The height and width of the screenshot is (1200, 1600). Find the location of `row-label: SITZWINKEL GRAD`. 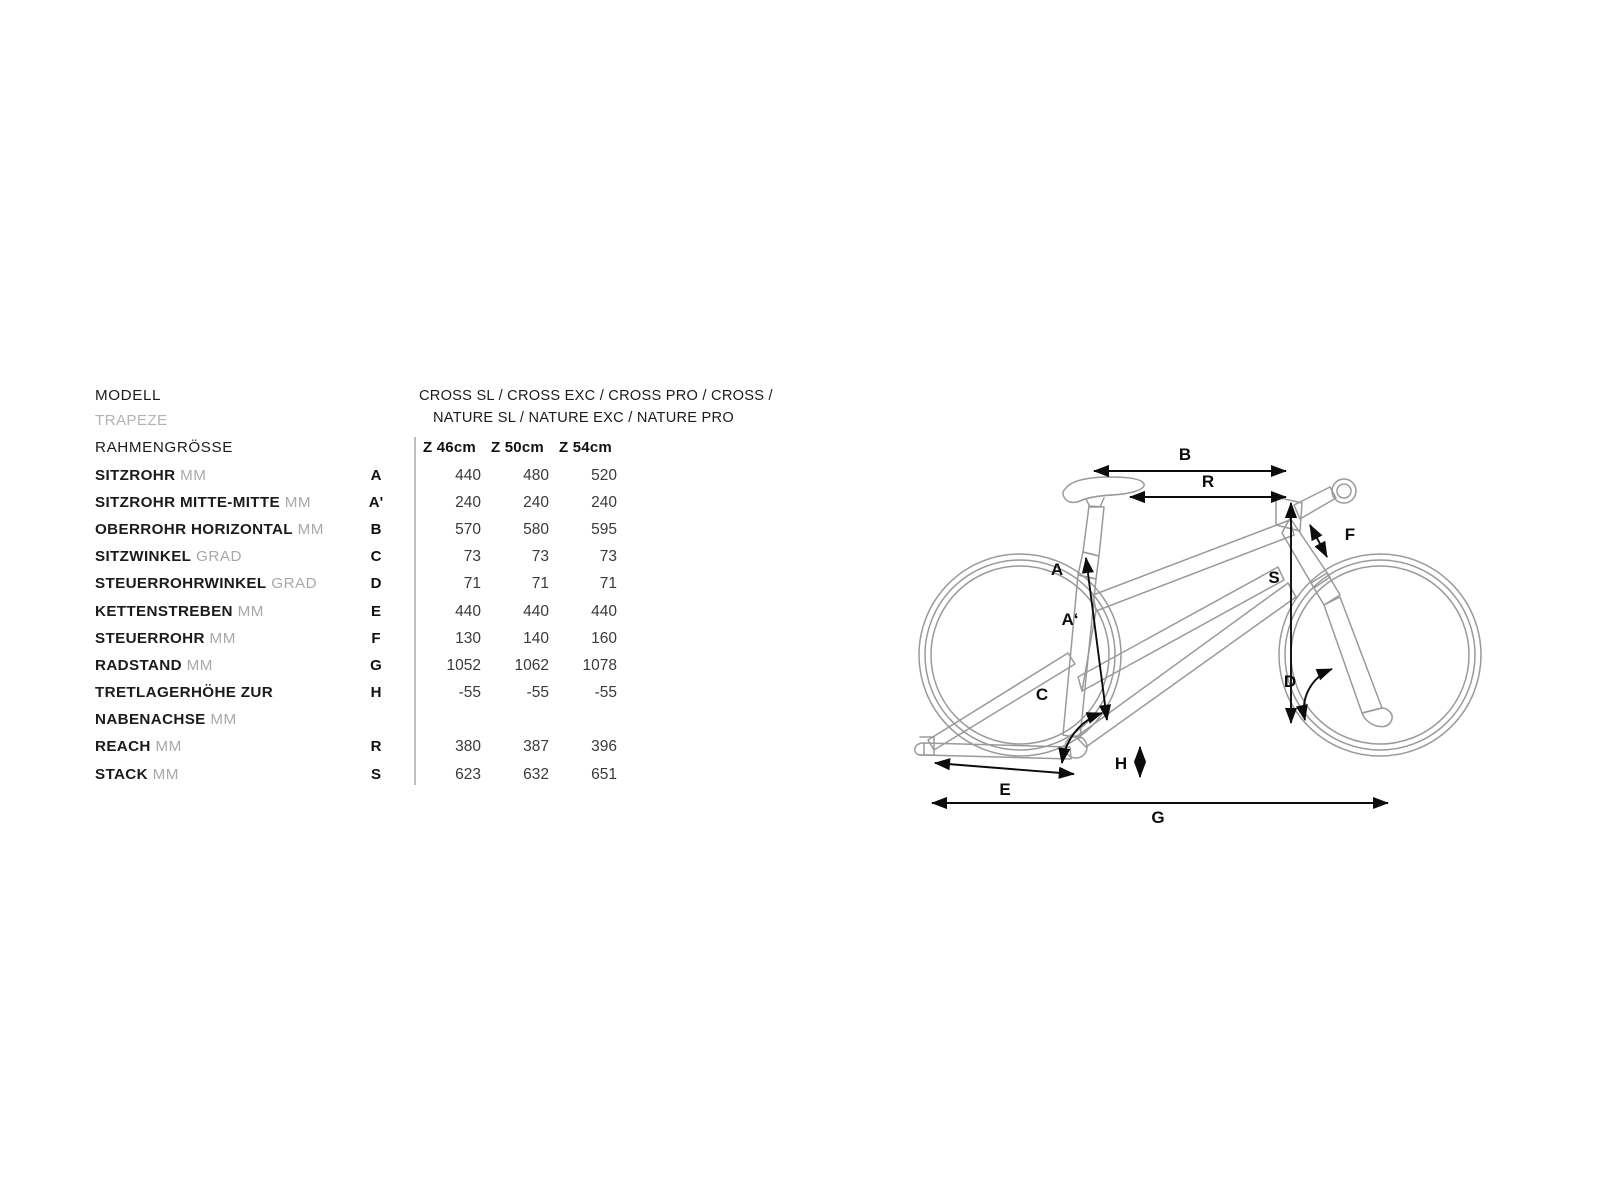

row-label: SITZWINKEL GRAD is located at coordinates (220, 556).